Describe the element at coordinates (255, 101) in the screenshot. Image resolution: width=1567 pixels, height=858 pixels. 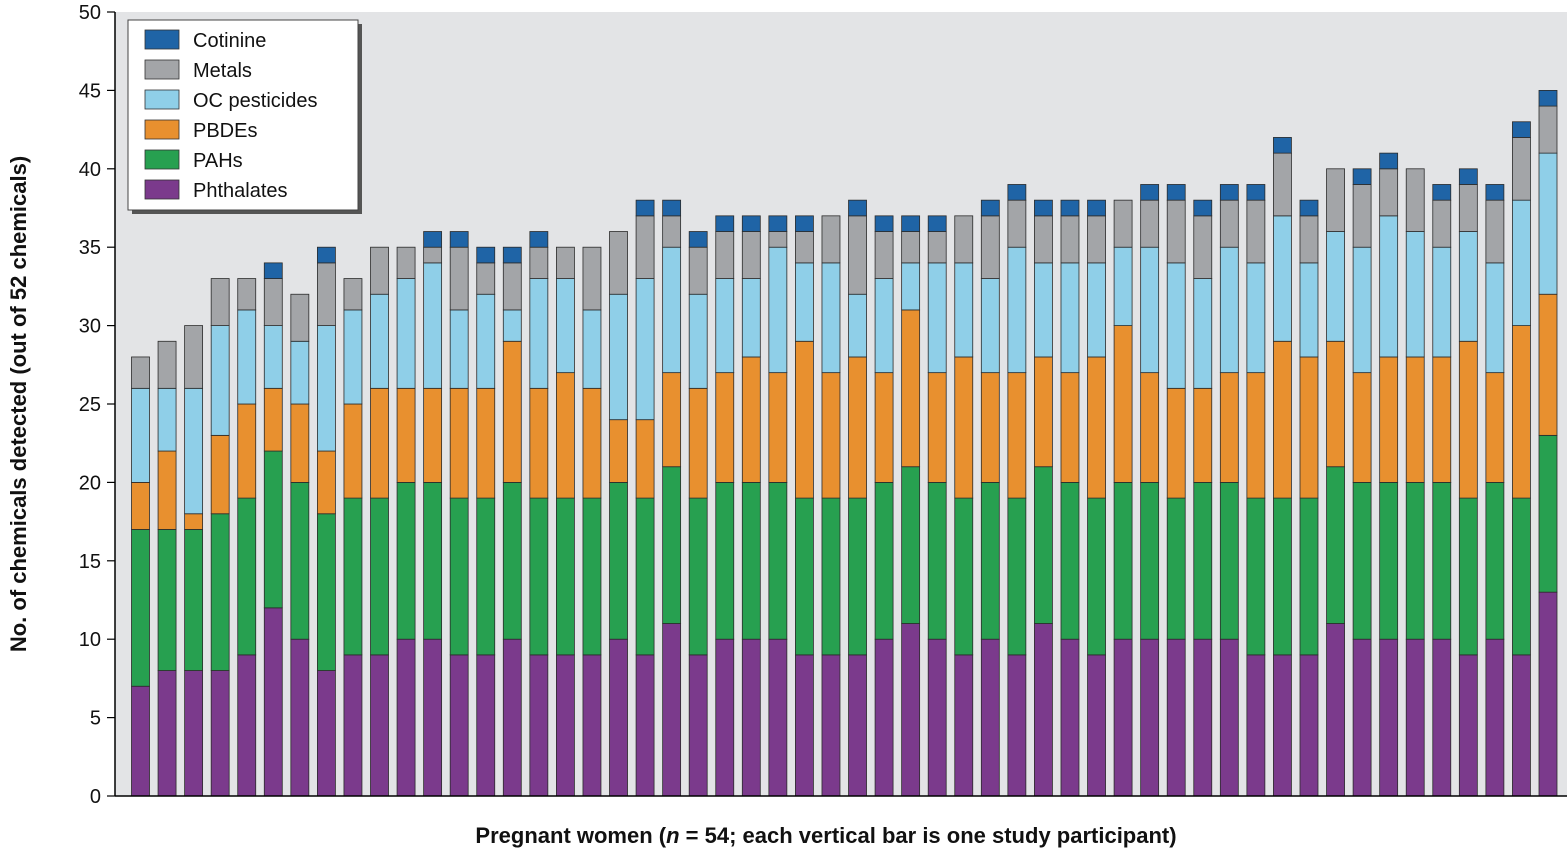
I see `legend-label: OC pesticides` at that location.